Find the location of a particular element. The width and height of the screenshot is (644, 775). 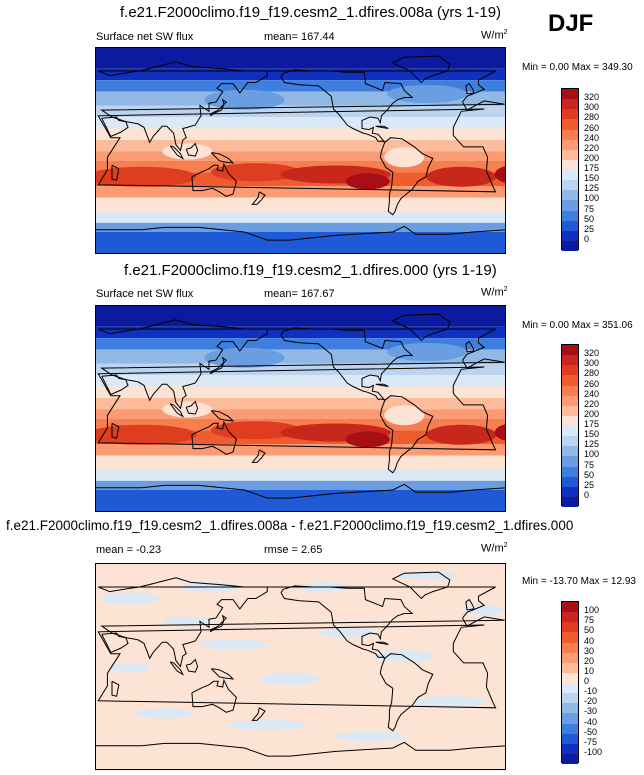

panel-2-units: W/m2 is located at coordinates (494, 292).